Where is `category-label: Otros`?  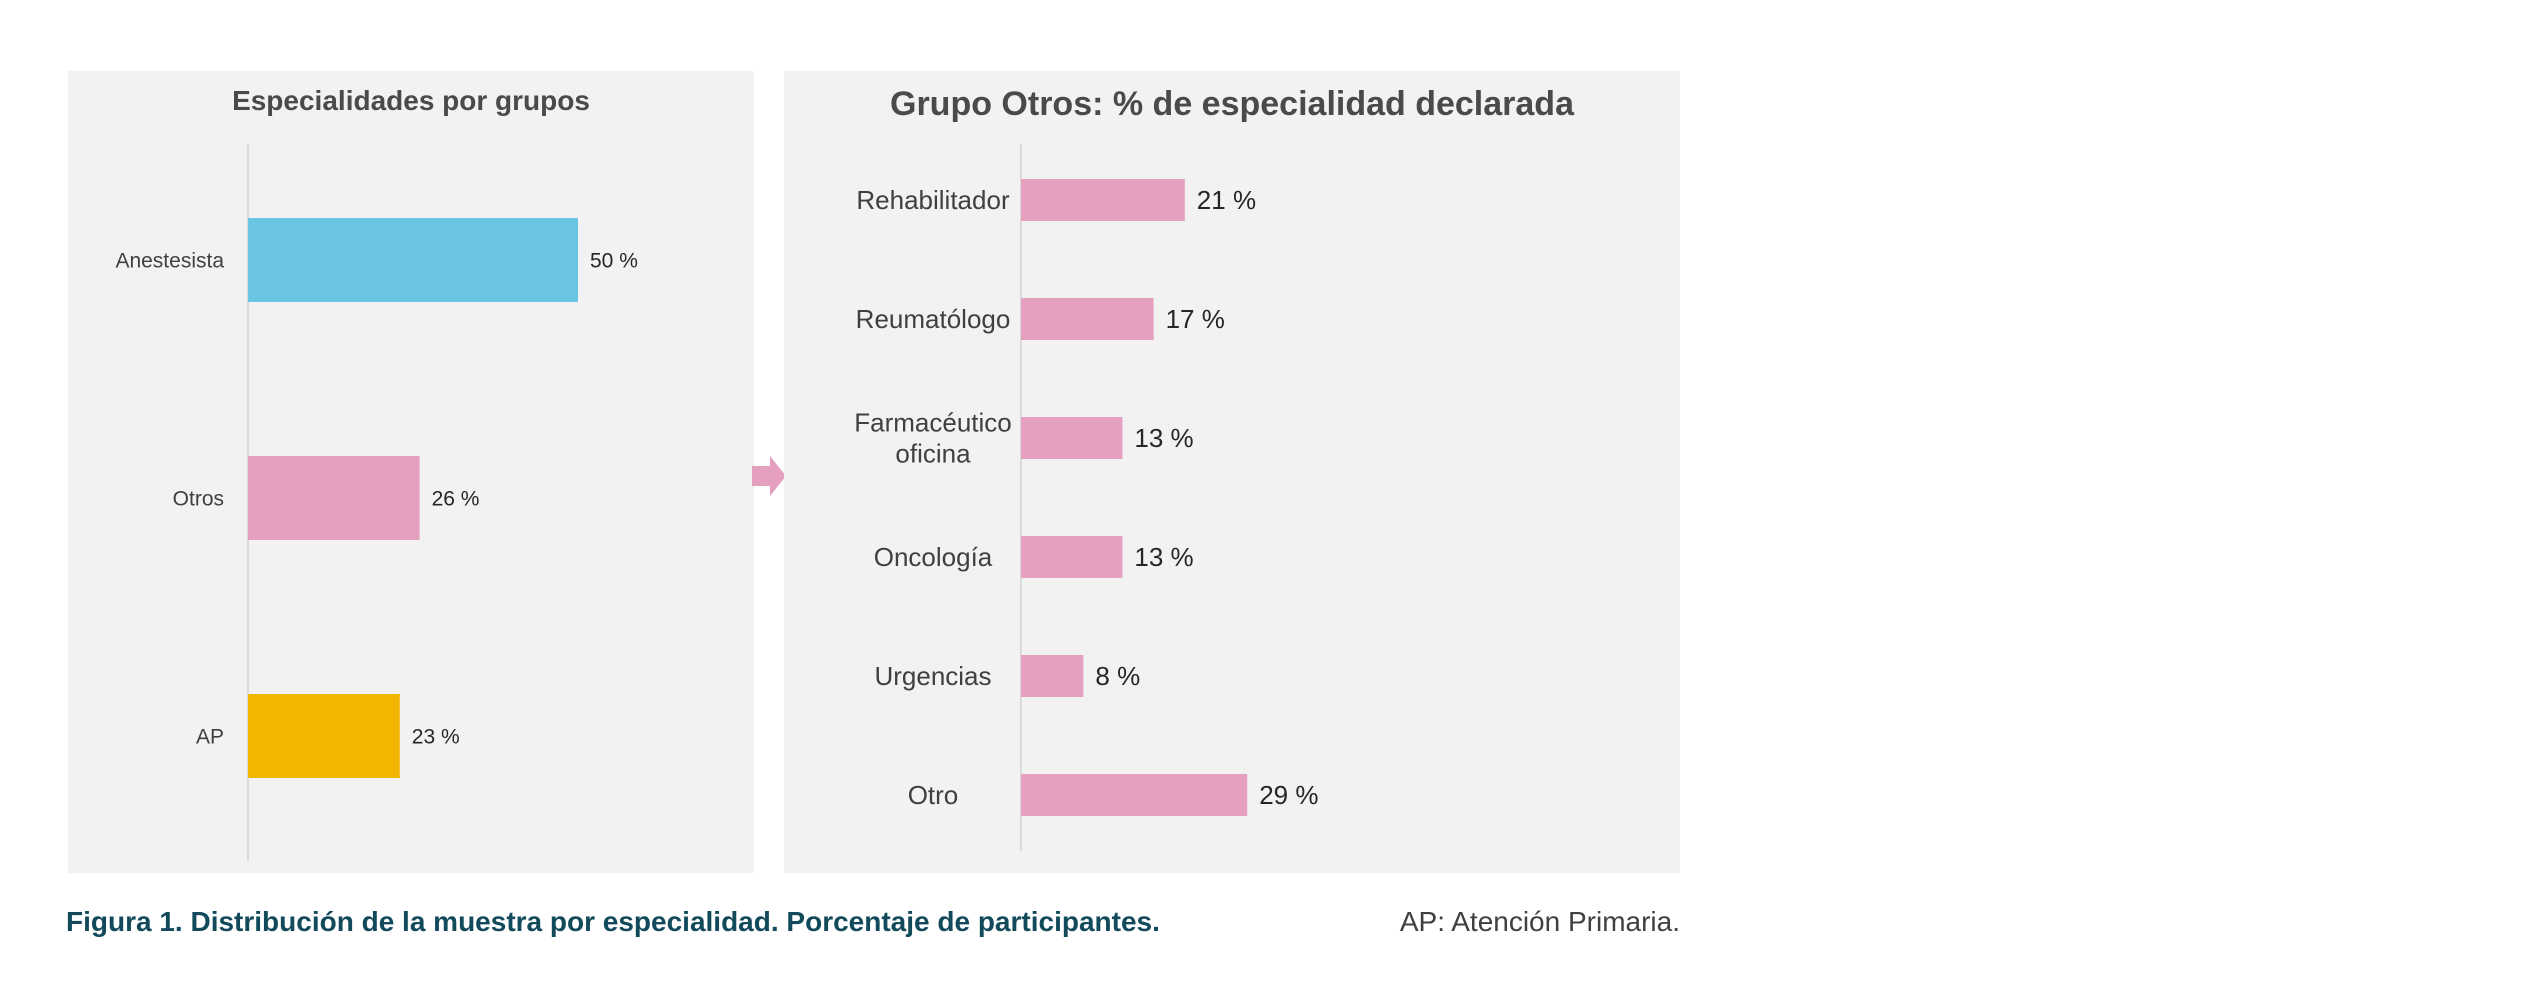
category-label: Otros is located at coordinates (198, 498).